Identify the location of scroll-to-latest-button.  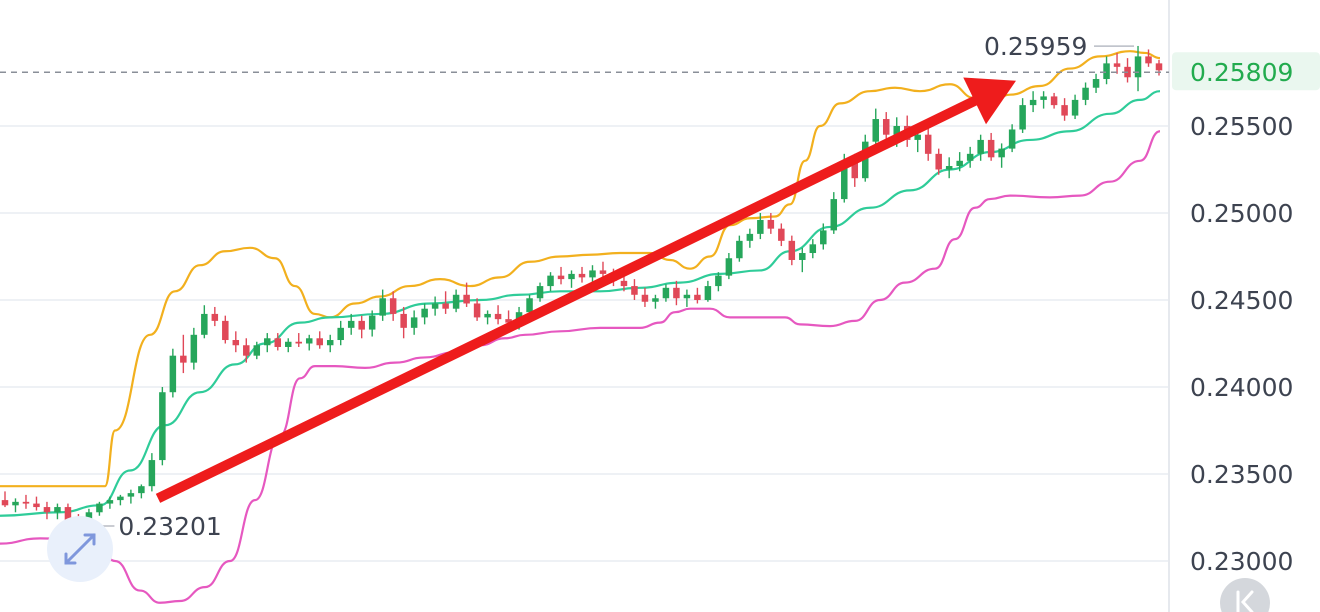
(1245, 595).